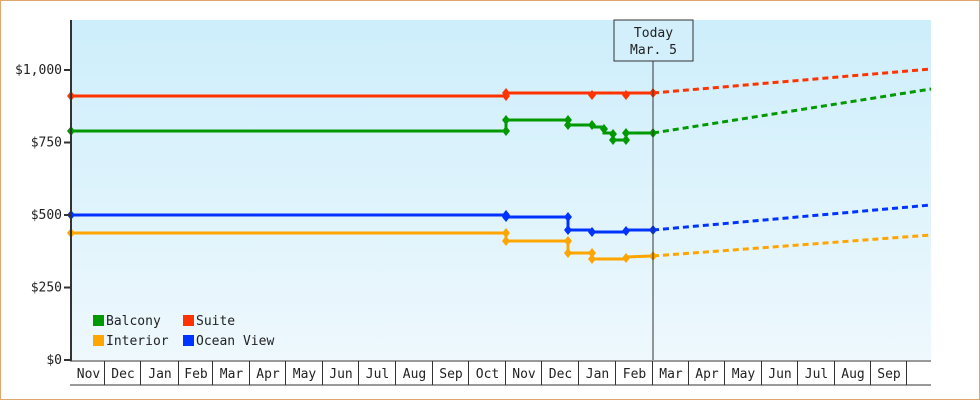 The width and height of the screenshot is (980, 403). What do you see at coordinates (46, 143) in the screenshot?
I see `y-tick-label: $750` at bounding box center [46, 143].